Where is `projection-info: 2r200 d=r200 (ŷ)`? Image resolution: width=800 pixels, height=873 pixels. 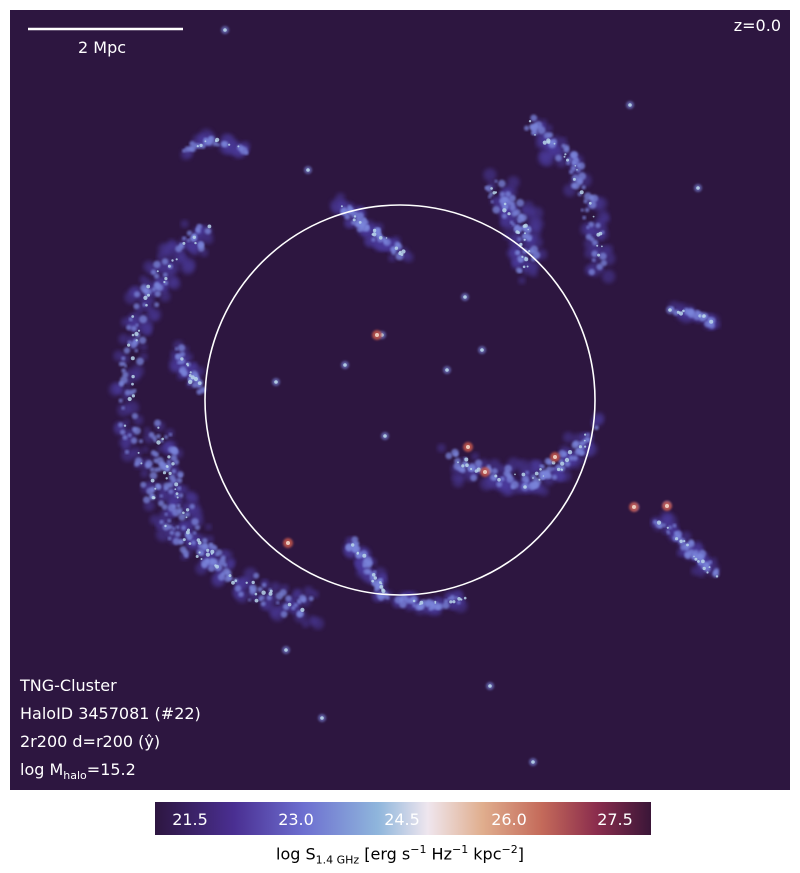
projection-info: 2r200 d=r200 (ŷ) is located at coordinates (90, 741).